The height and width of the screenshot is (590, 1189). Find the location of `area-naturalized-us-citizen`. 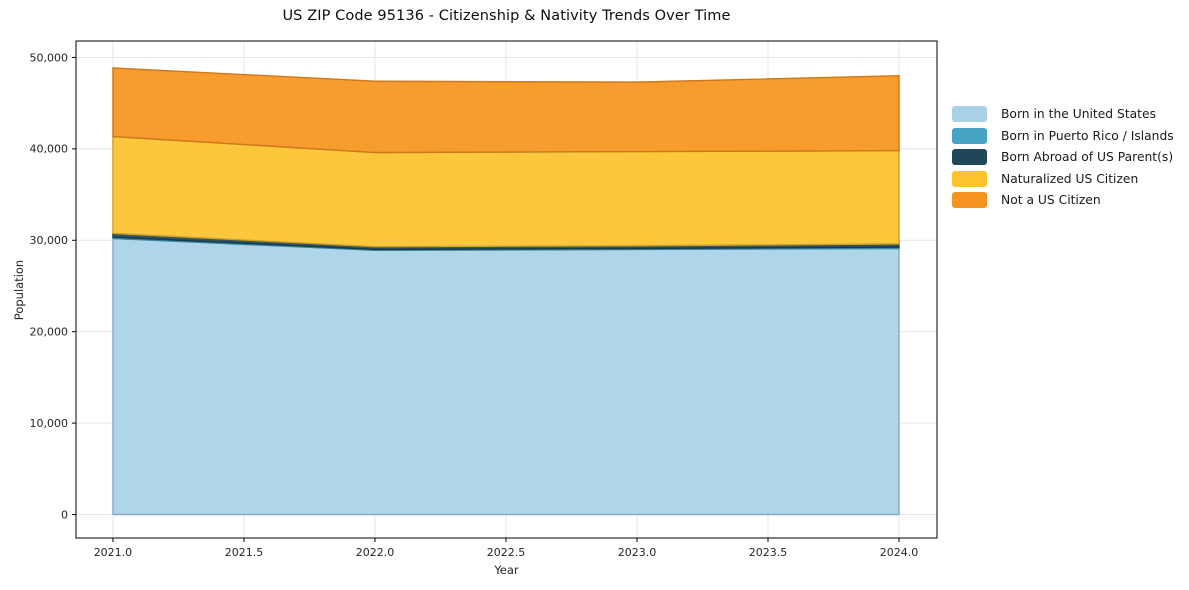

area-naturalized-us-citizen is located at coordinates (506, 191).